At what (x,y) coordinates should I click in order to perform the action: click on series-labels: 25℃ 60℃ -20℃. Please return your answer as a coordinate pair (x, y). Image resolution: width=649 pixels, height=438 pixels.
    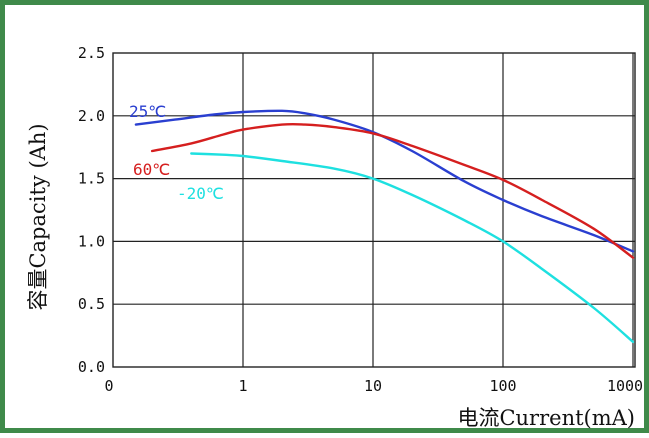
    Looking at the image, I should click on (176, 152).